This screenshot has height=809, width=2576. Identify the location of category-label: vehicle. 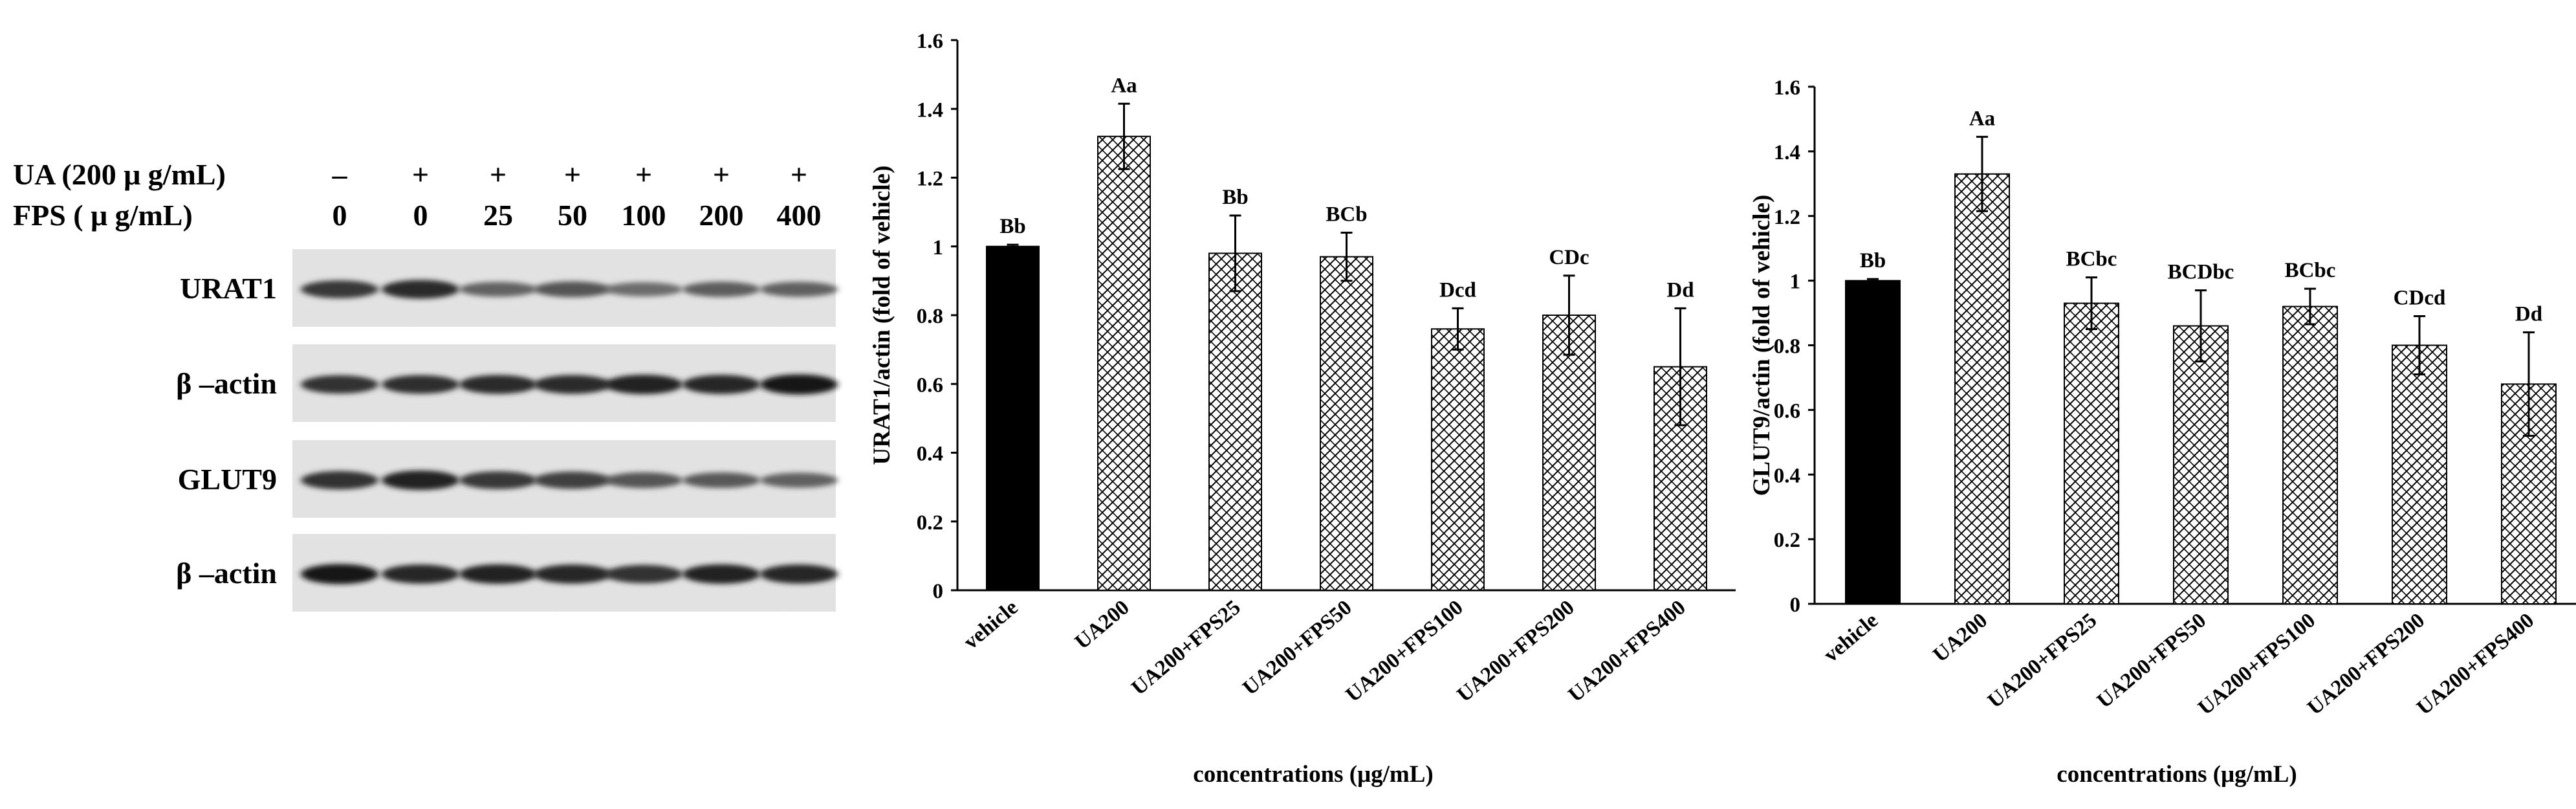
(1852, 638).